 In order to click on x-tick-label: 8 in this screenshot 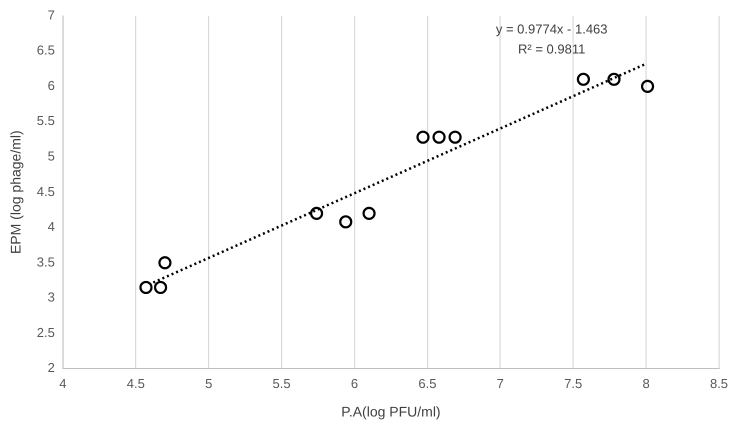, I will do `click(646, 383)`.